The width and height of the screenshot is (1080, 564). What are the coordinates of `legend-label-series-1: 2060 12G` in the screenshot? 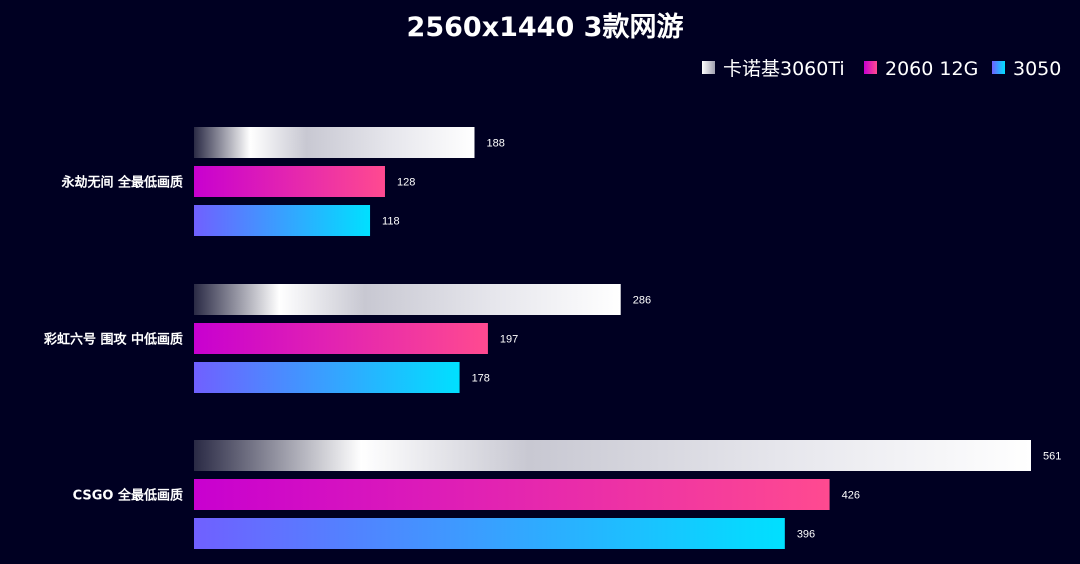 It's located at (931, 69).